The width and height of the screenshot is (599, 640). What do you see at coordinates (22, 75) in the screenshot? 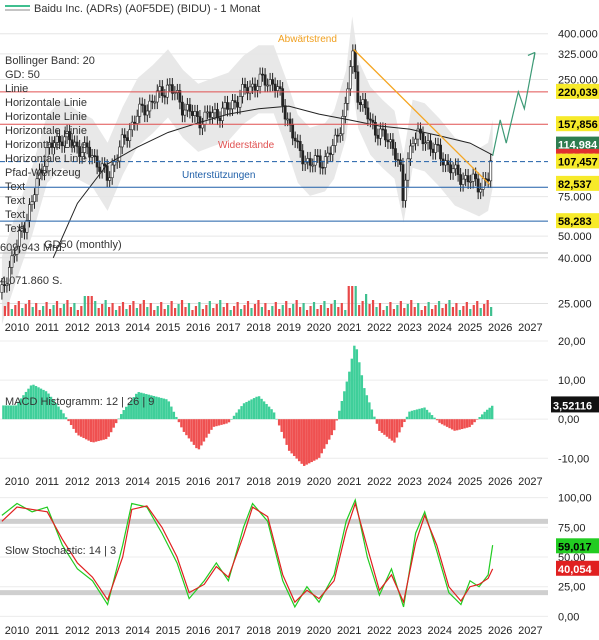
I see `indicator-label: GD: 50` at bounding box center [22, 75].